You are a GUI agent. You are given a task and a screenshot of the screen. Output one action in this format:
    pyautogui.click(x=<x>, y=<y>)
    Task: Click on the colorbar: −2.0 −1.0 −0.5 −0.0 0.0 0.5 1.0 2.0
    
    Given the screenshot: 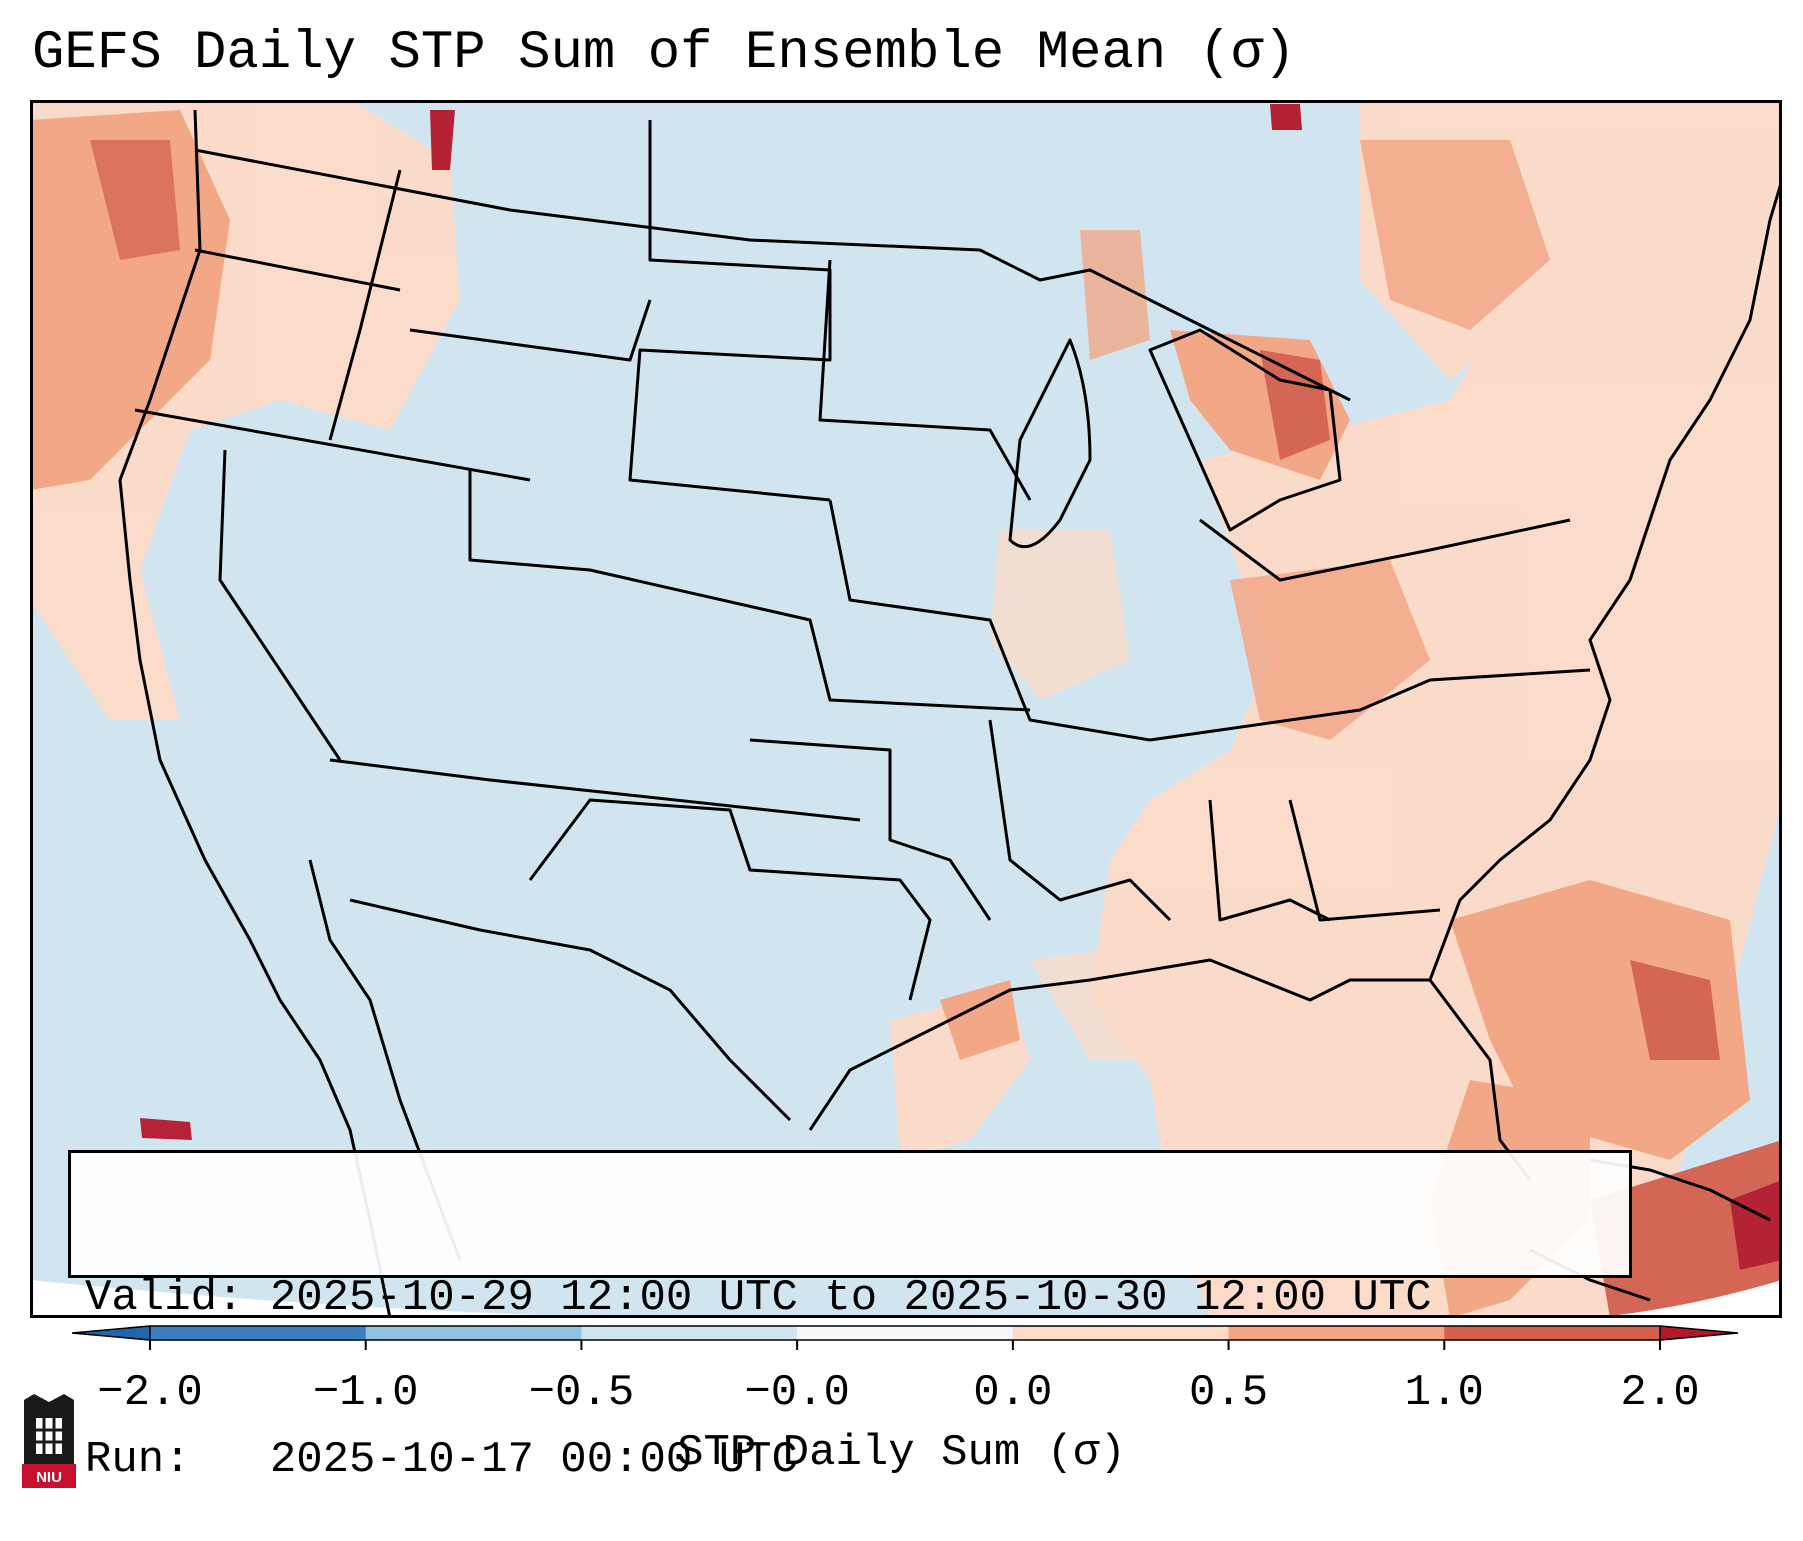 What is the action you would take?
    pyautogui.click(x=905, y=1371)
    